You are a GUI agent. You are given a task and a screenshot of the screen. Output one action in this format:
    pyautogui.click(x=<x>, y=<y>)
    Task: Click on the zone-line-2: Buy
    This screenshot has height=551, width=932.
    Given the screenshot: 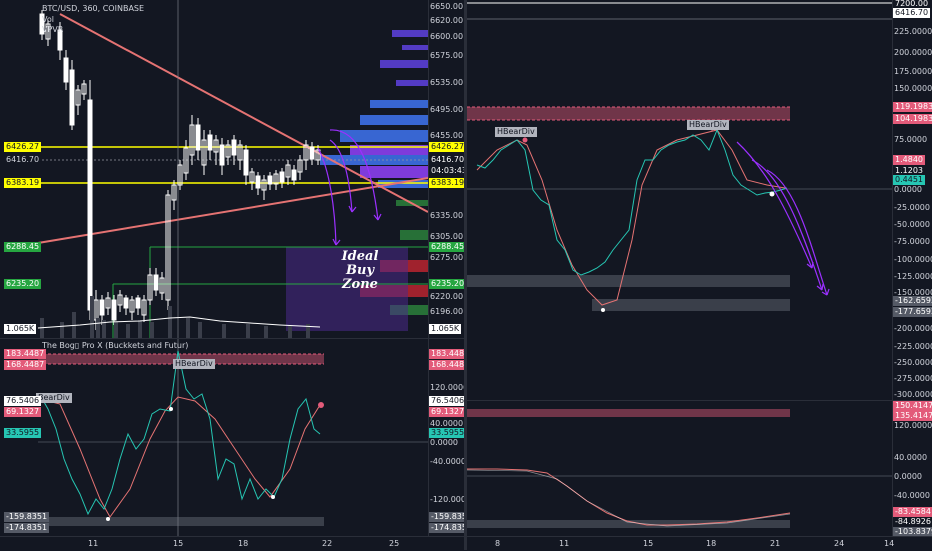 What is the action you would take?
    pyautogui.click(x=360, y=270)
    